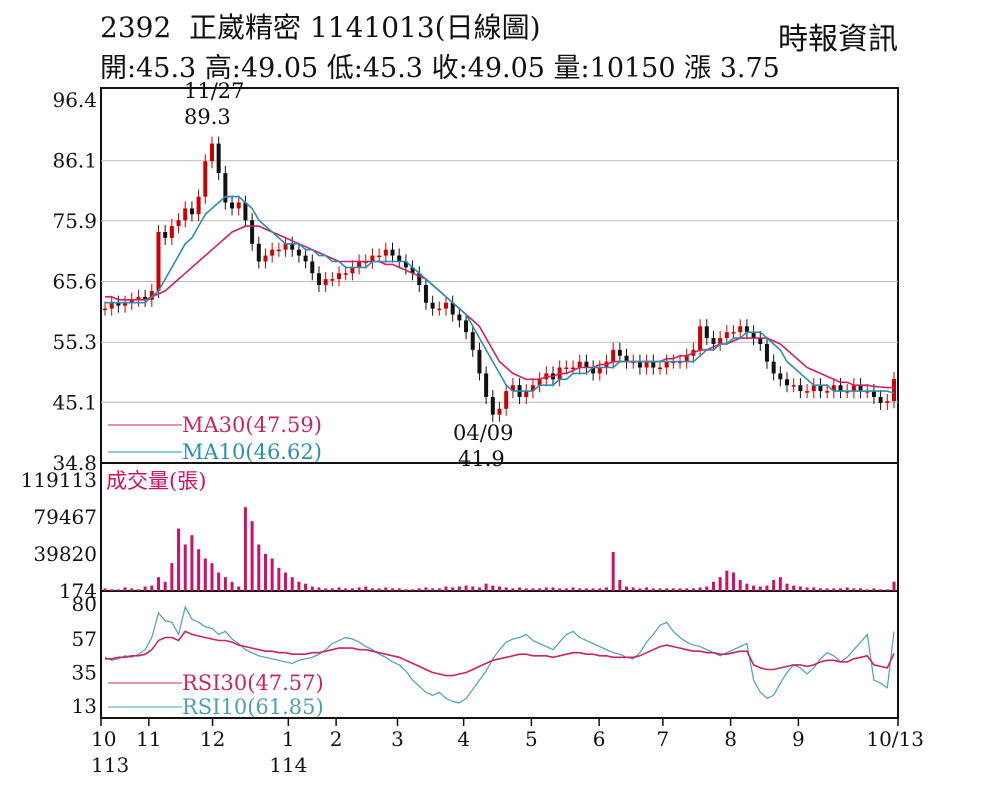 The height and width of the screenshot is (800, 1000). I want to click on x-tick-label: 9, so click(798, 739).